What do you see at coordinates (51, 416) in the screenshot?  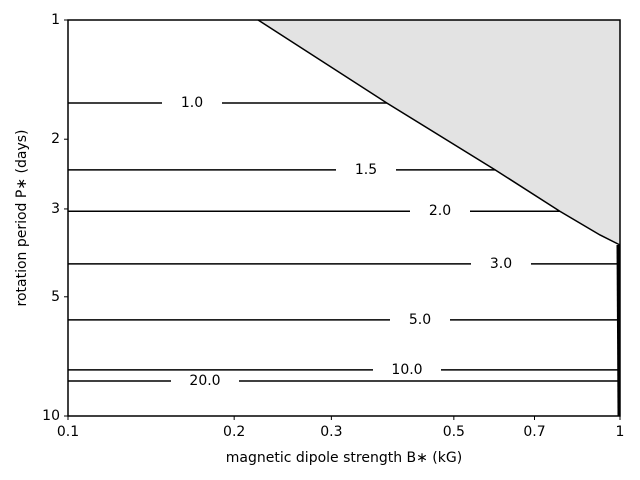 I see `y-tick-label: 10` at bounding box center [51, 416].